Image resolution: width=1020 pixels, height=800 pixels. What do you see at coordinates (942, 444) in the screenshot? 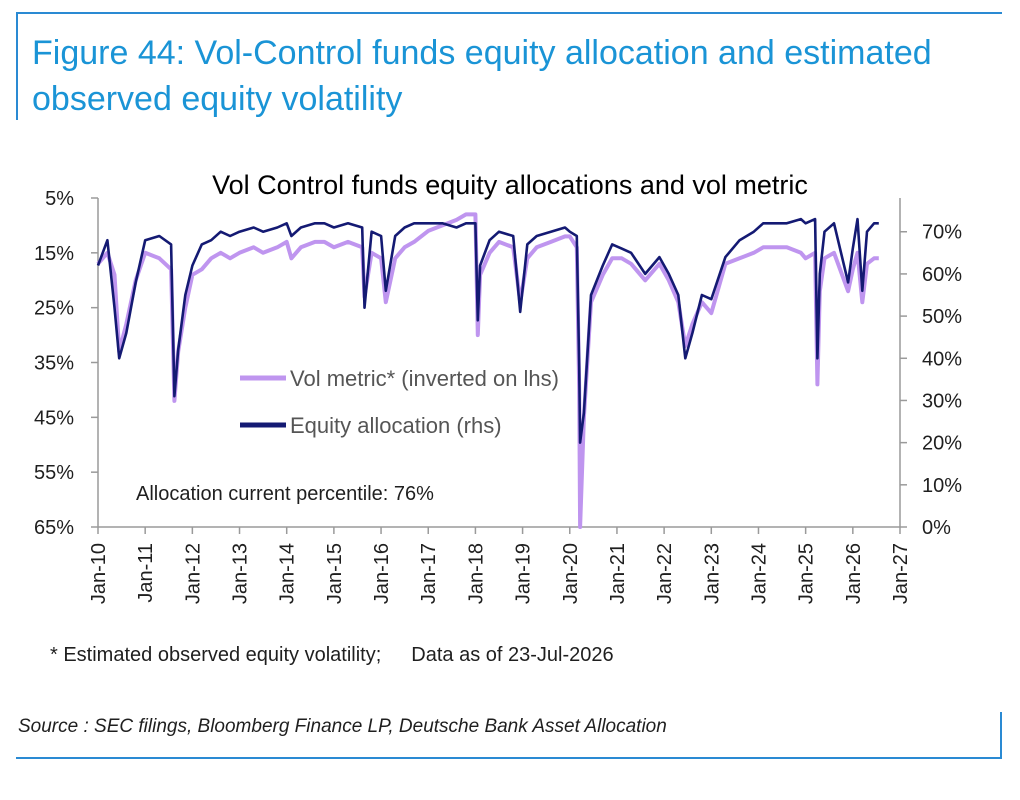
I see `right-tick-label: 20%` at bounding box center [942, 444].